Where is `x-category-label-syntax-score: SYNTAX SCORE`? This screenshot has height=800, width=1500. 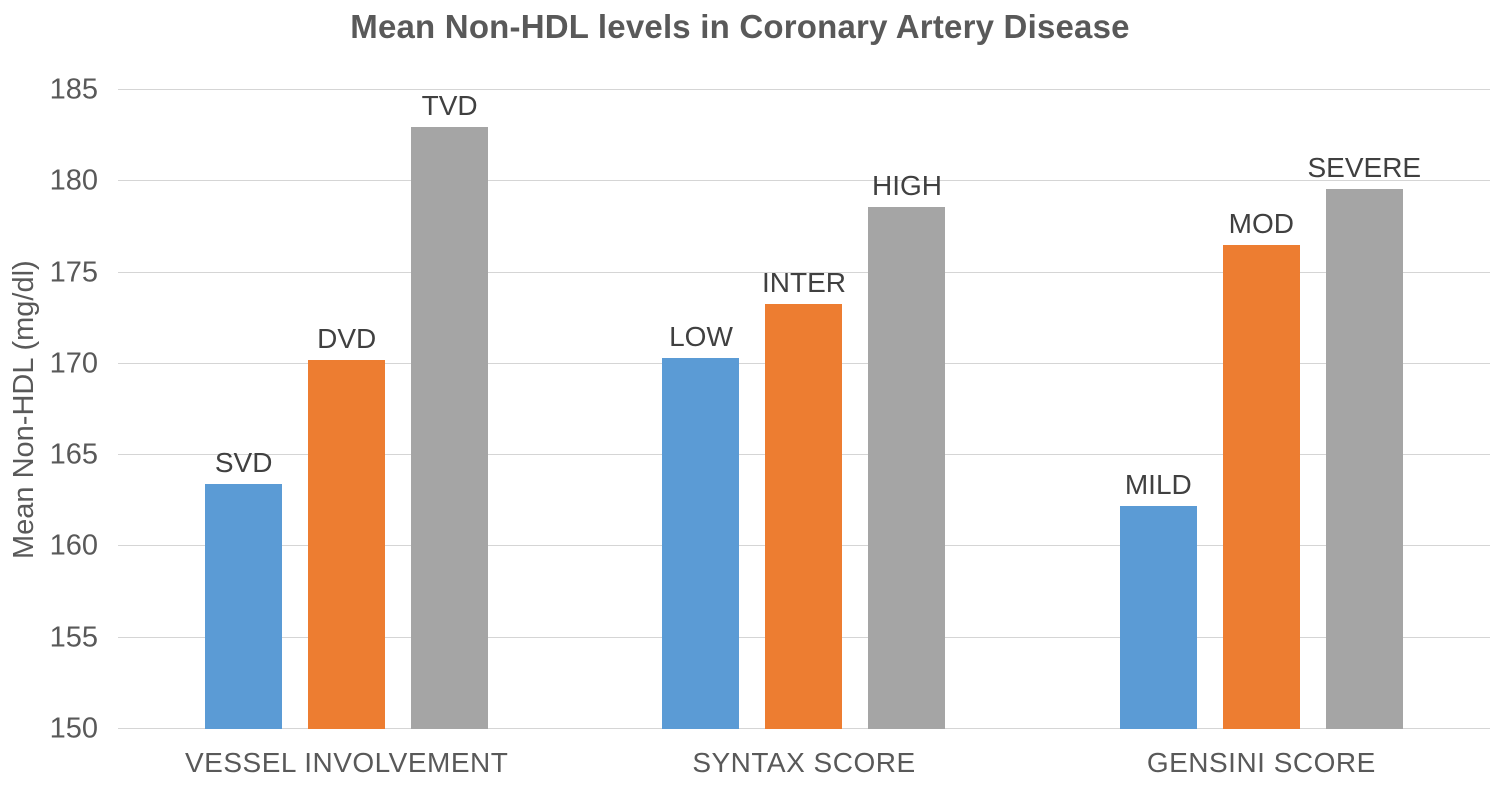 x-category-label-syntax-score: SYNTAX SCORE is located at coordinates (804, 762).